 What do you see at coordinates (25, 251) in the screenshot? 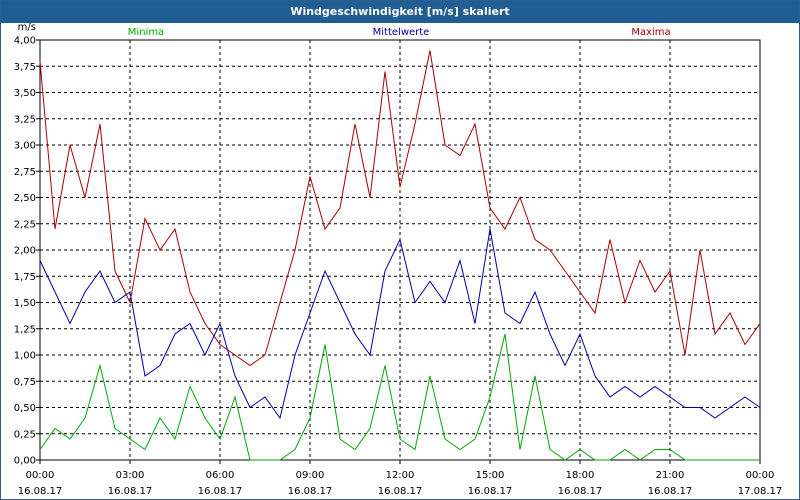
I see `y-tick-label: 2,00` at bounding box center [25, 251].